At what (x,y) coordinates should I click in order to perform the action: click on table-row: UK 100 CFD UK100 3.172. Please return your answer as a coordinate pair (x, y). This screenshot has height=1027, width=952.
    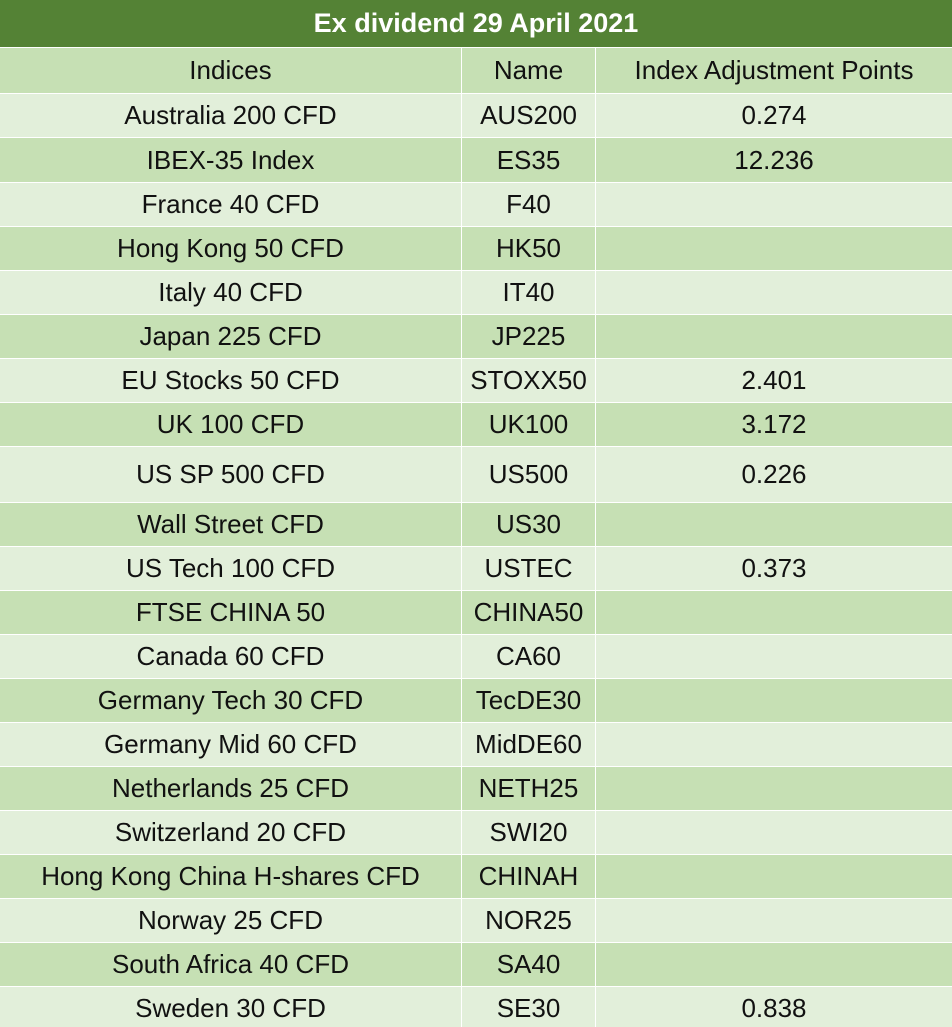
    Looking at the image, I should click on (476, 425).